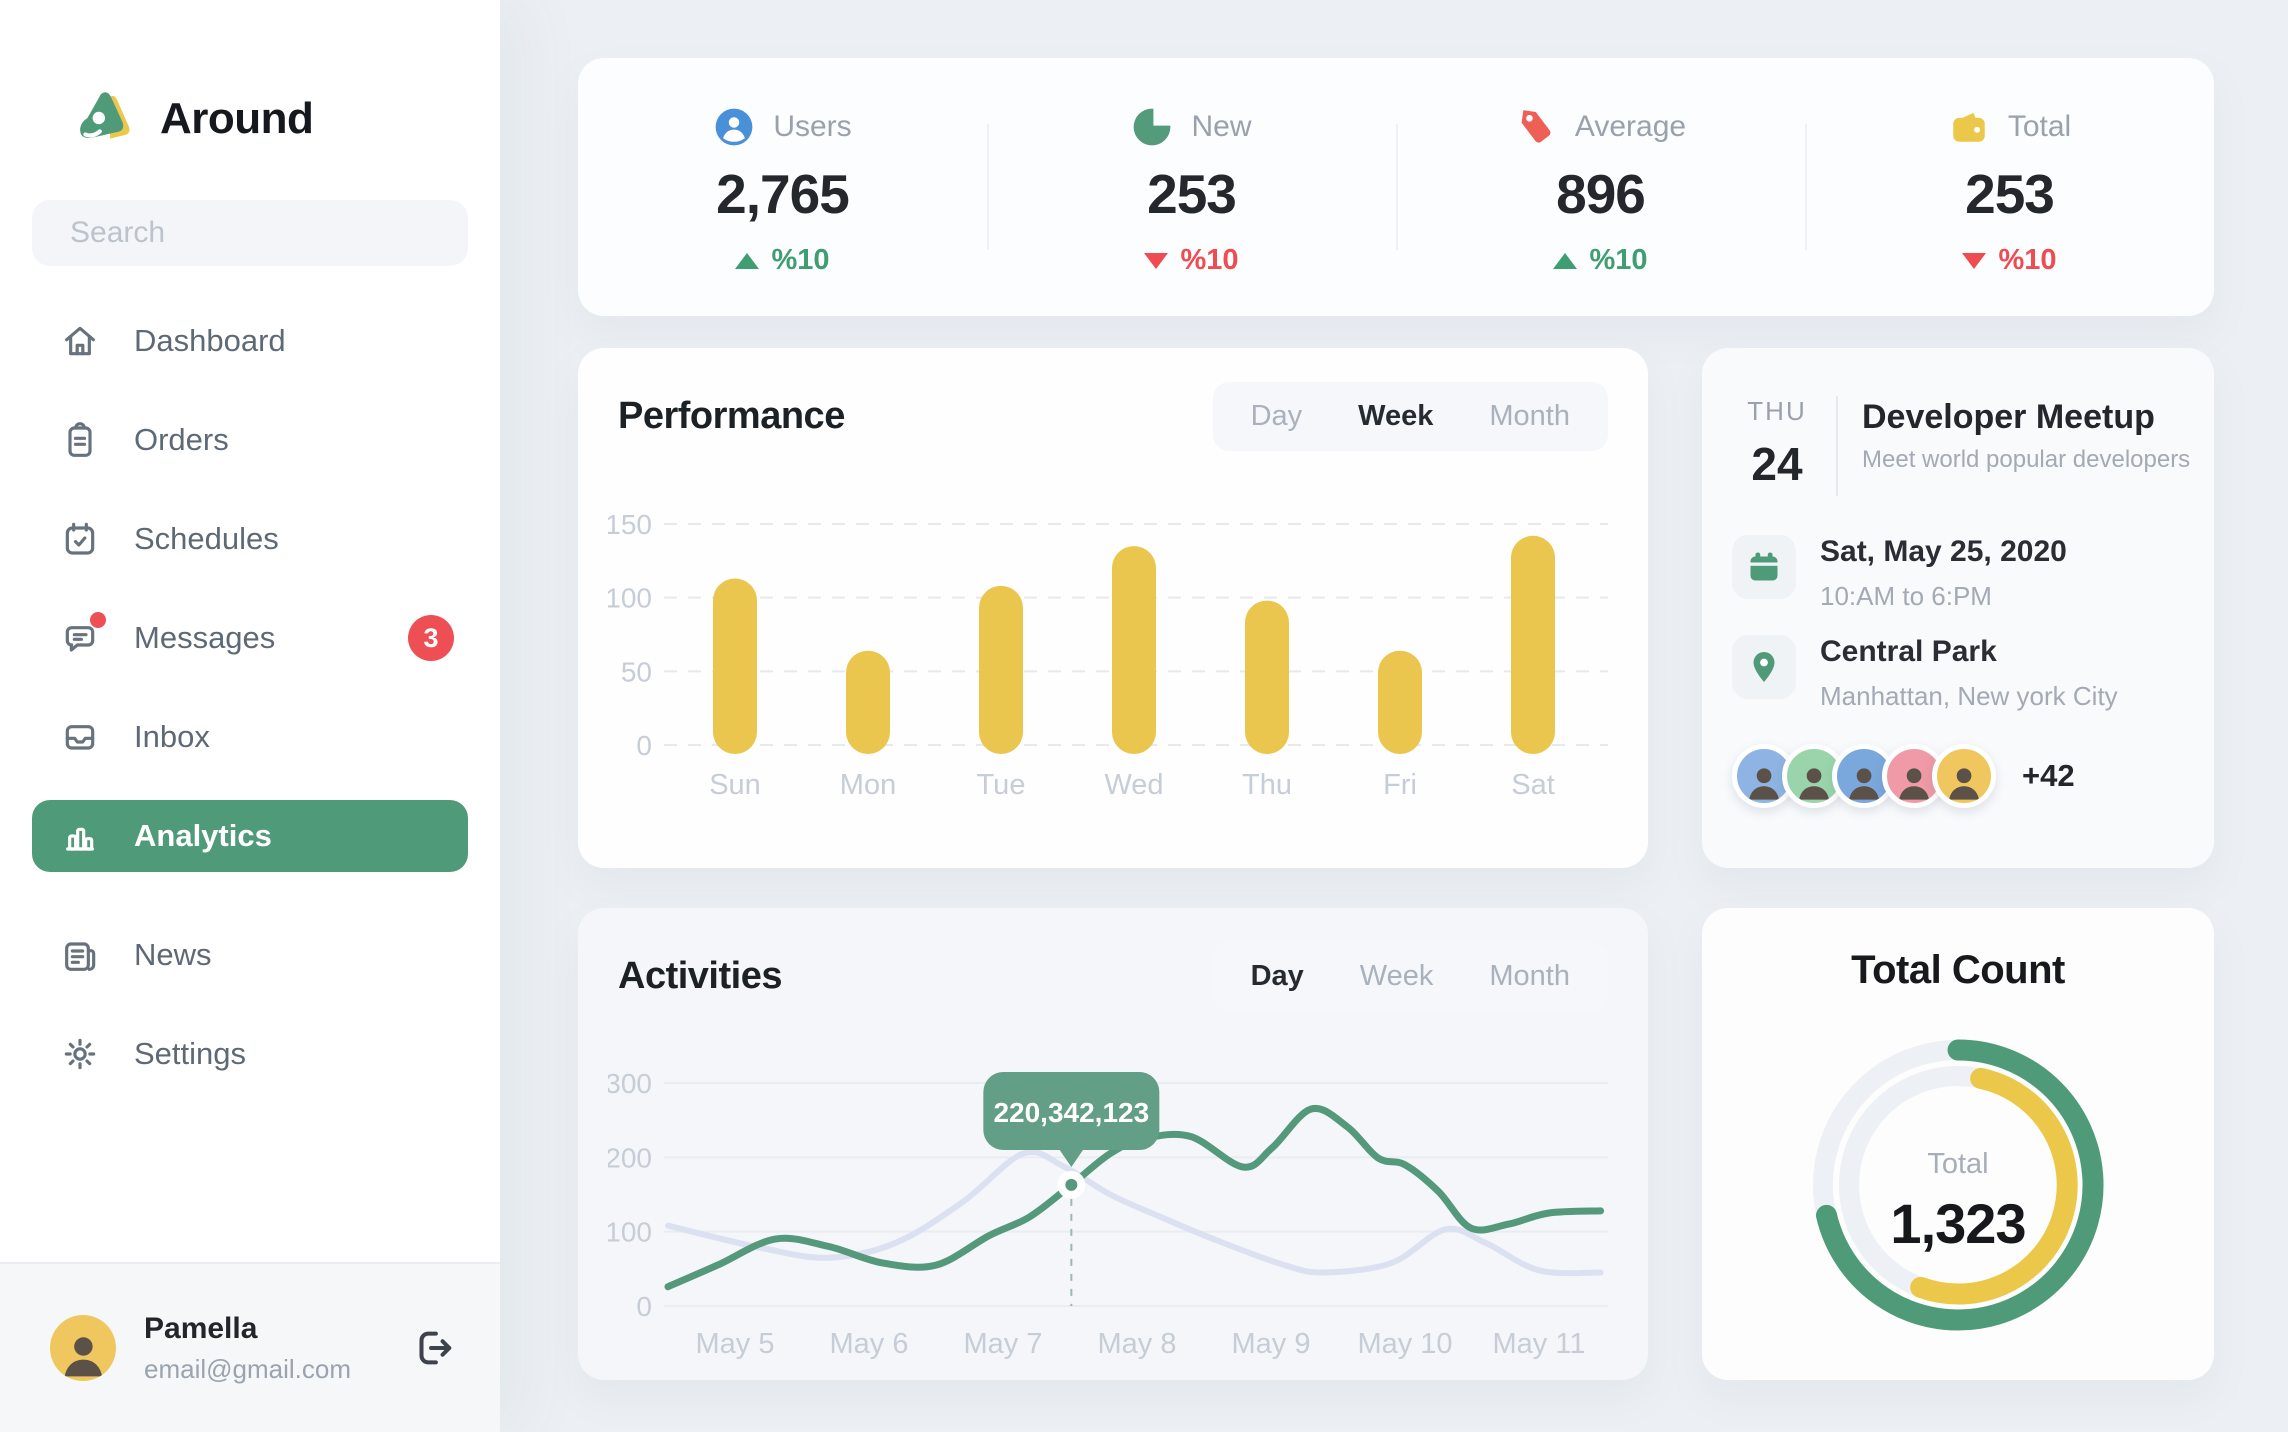 This screenshot has height=1432, width=2288. Describe the element at coordinates (747, 260) in the screenshot. I see `arrow-up-icon` at that location.